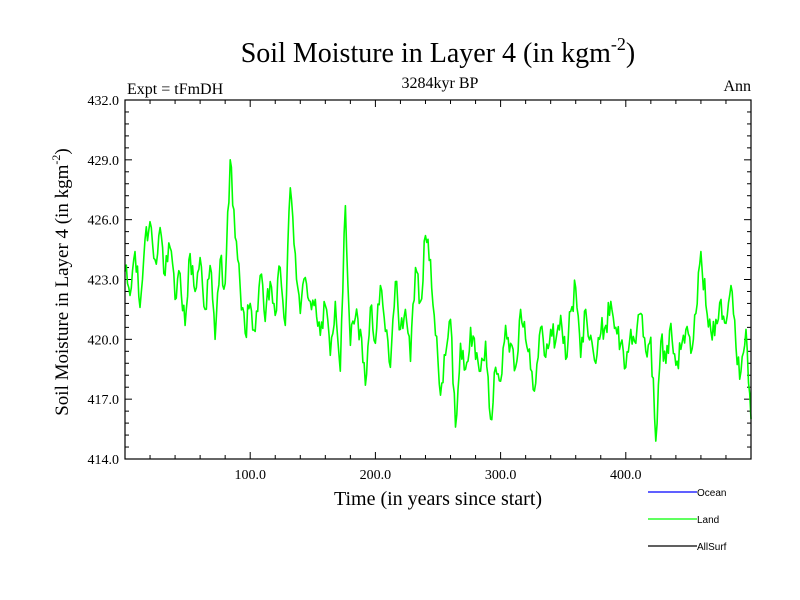 The height and width of the screenshot is (600, 800). I want to click on chart-title-superscript: -2, so click(618, 44).